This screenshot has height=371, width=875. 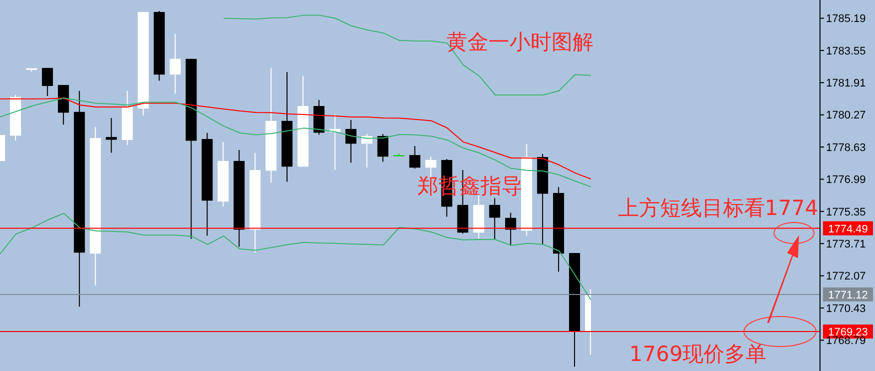 What do you see at coordinates (846, 212) in the screenshot?
I see `y-tick-label: 1775.35` at bounding box center [846, 212].